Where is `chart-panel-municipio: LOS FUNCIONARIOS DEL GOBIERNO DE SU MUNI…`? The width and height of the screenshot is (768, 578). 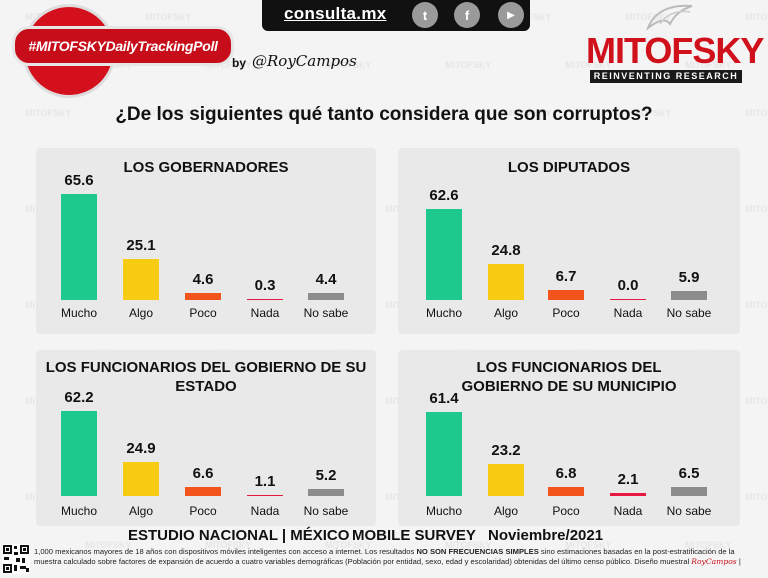 chart-panel-municipio: LOS FUNCIONARIOS DEL GOBIERNO DE SU MUNI… is located at coordinates (569, 438).